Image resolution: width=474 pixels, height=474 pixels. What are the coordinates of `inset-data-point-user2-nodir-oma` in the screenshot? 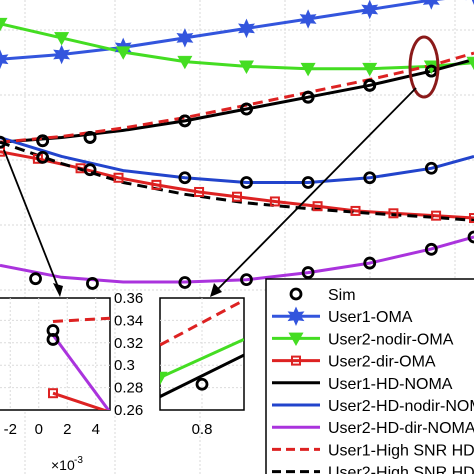 It's located at (164, 378).